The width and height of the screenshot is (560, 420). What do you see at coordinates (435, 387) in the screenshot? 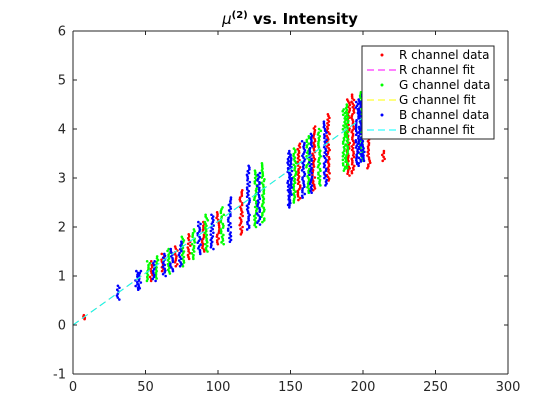
I see `x-tick-label: 250` at bounding box center [435, 387].